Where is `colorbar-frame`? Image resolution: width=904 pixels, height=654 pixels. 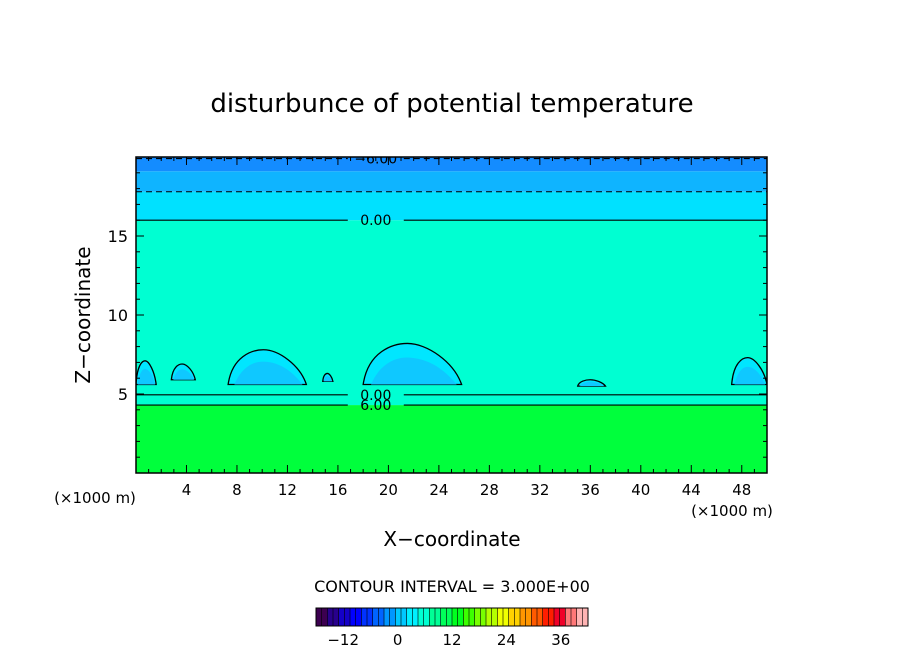 colorbar-frame is located at coordinates (452, 617).